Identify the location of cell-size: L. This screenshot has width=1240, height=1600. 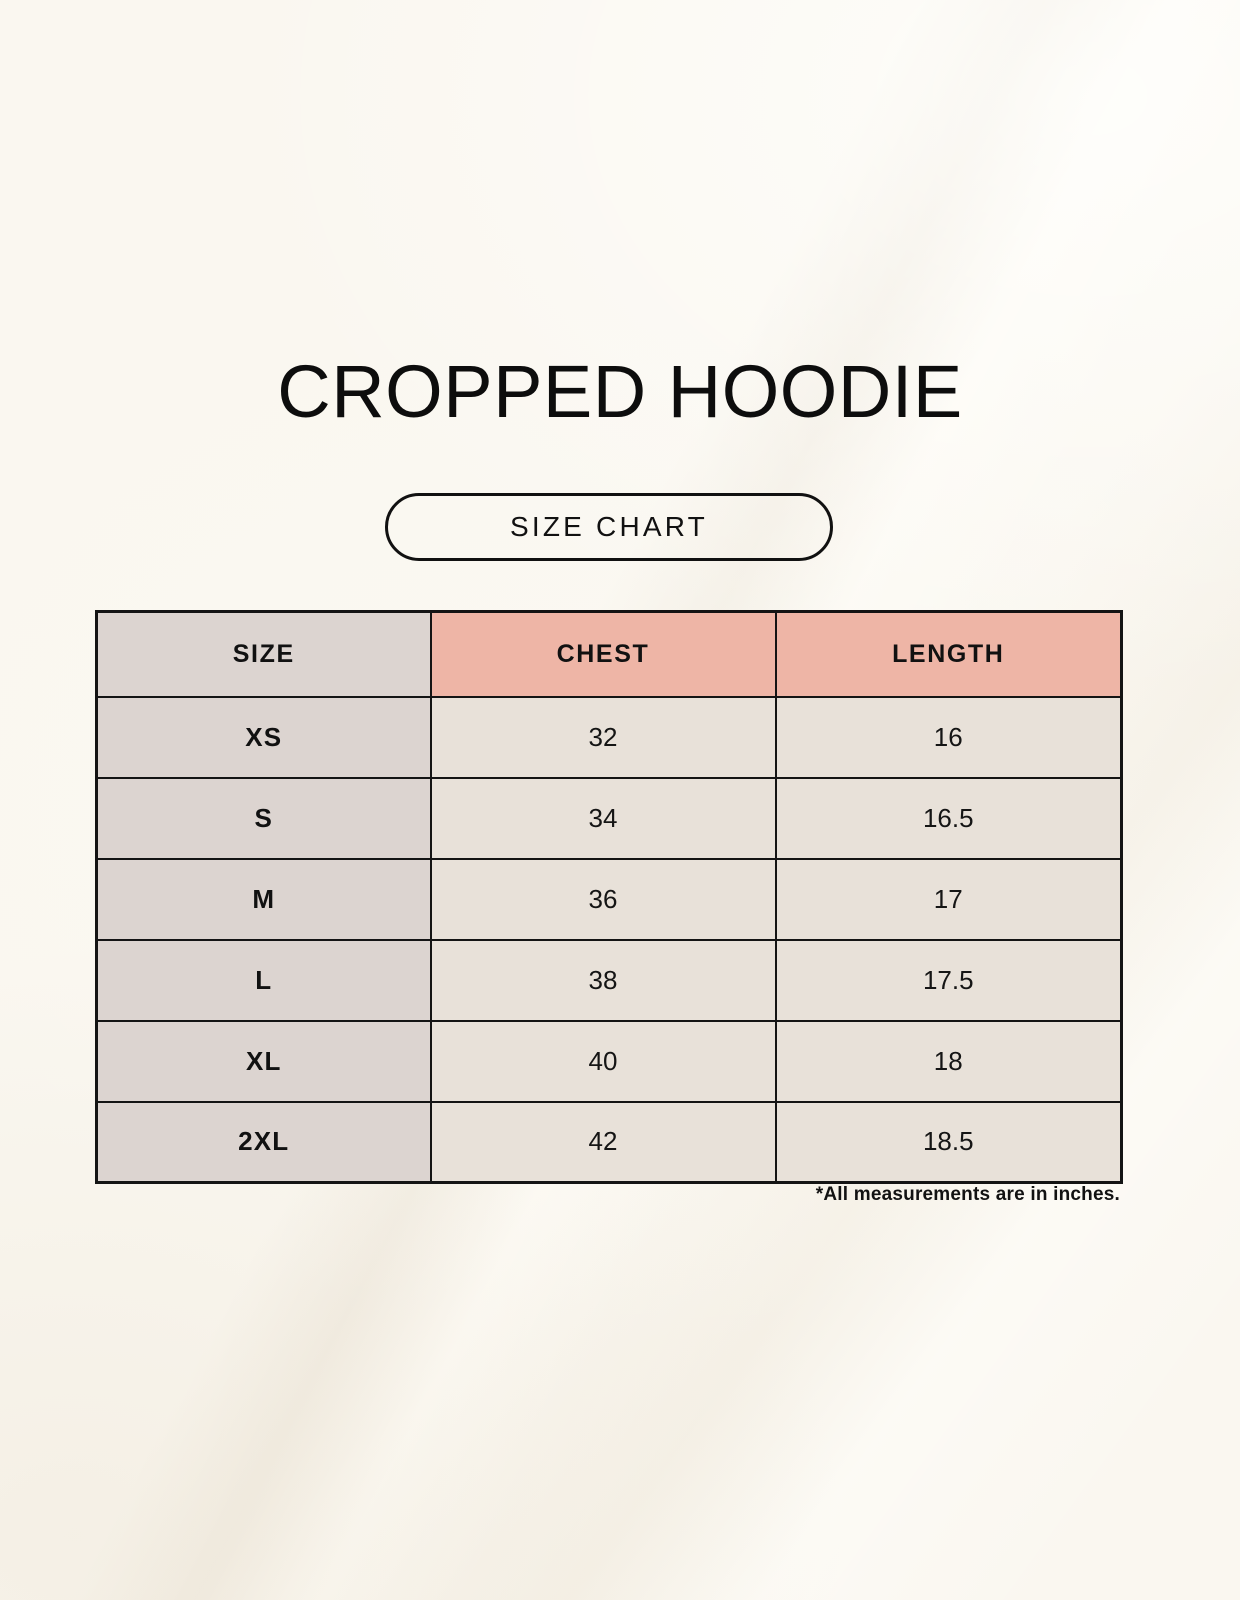
(263, 980).